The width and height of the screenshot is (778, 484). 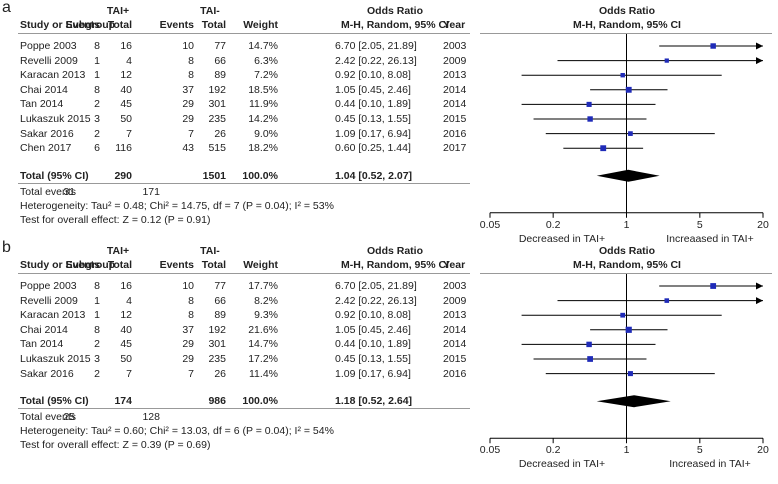 I want to click on study-name: Poppe 2003, so click(x=48, y=286).